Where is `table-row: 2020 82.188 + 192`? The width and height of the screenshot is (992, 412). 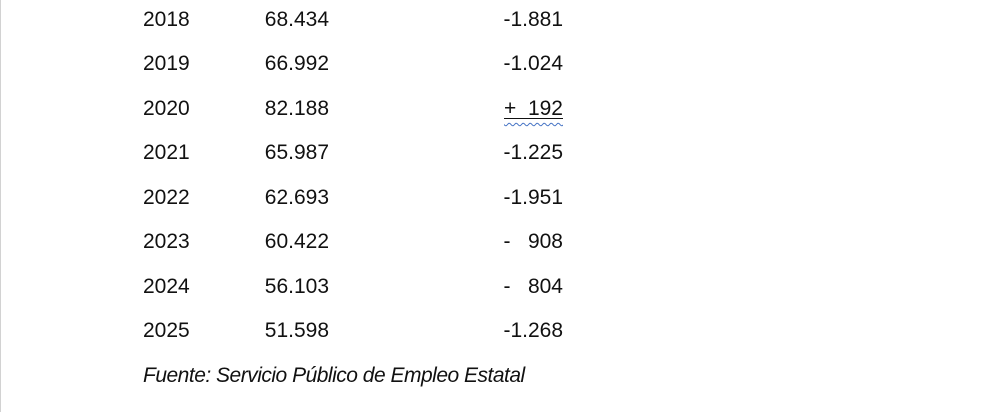
table-row: 2020 82.188 + 192 is located at coordinates (496, 108).